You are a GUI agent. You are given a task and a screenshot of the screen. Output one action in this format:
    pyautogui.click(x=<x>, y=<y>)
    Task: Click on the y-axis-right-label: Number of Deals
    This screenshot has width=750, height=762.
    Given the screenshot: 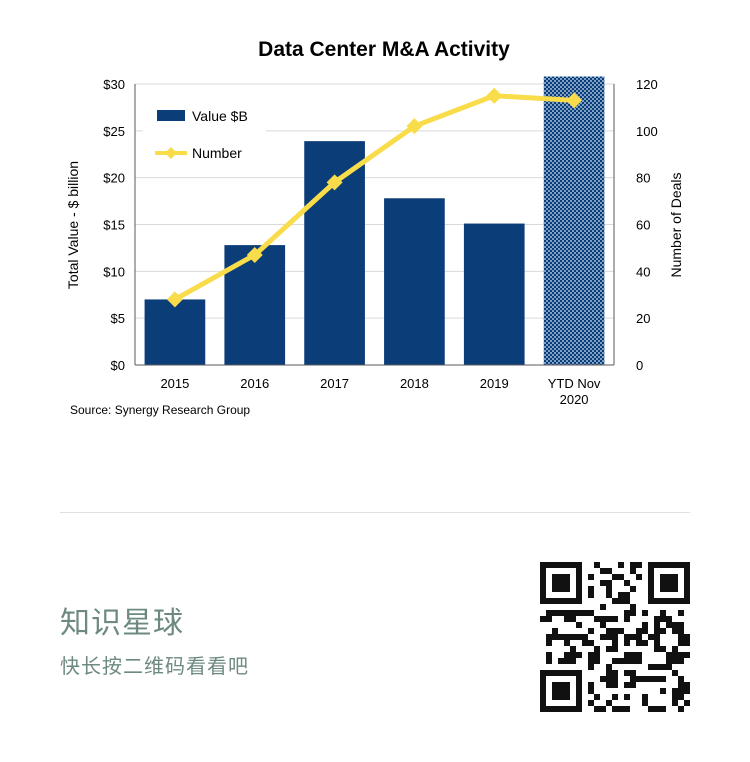 What is the action you would take?
    pyautogui.click(x=676, y=224)
    